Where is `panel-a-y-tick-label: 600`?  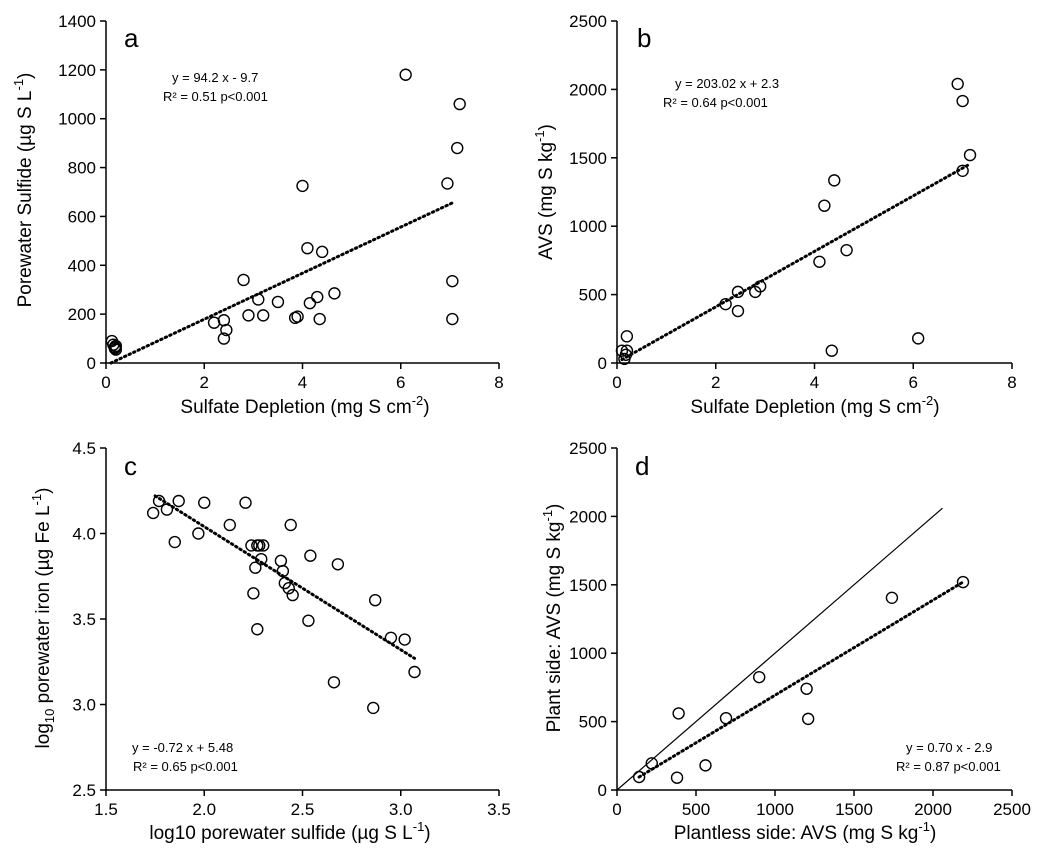
panel-a-y-tick-label: 600 is located at coordinates (82, 216).